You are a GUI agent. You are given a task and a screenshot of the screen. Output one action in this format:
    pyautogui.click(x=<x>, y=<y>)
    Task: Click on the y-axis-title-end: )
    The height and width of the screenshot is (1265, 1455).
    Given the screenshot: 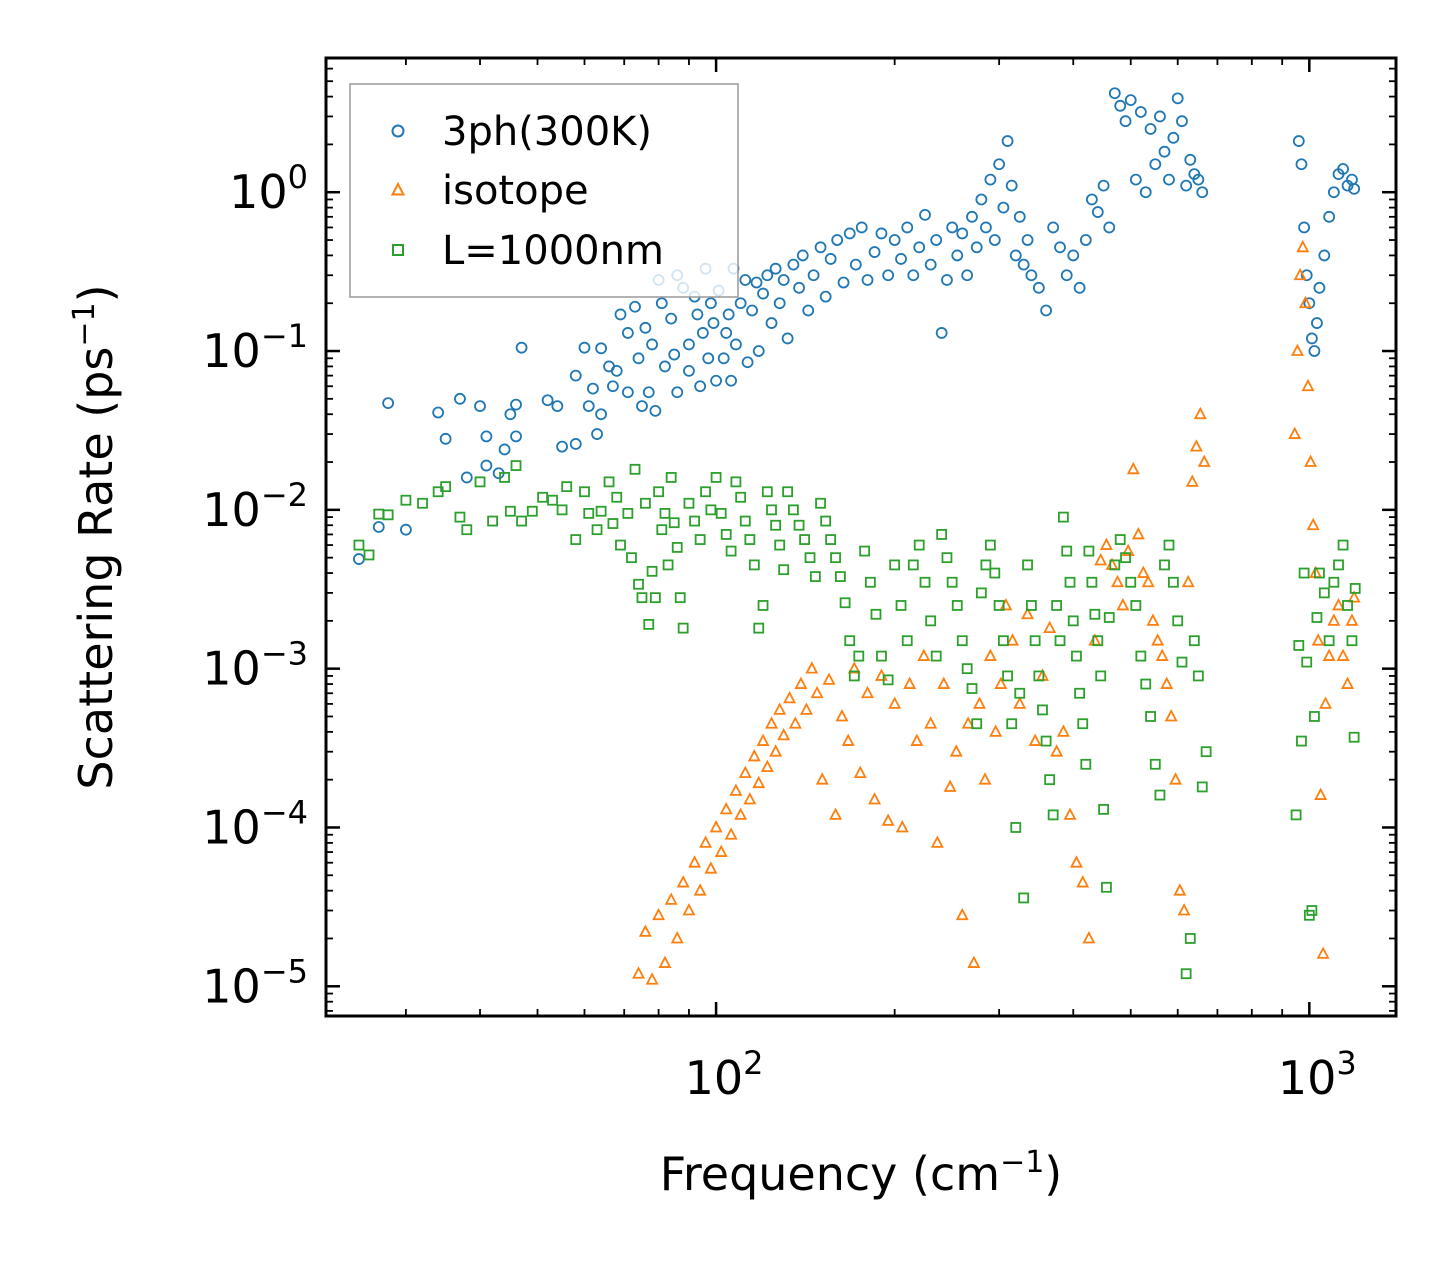 What is the action you would take?
    pyautogui.click(x=96, y=293)
    